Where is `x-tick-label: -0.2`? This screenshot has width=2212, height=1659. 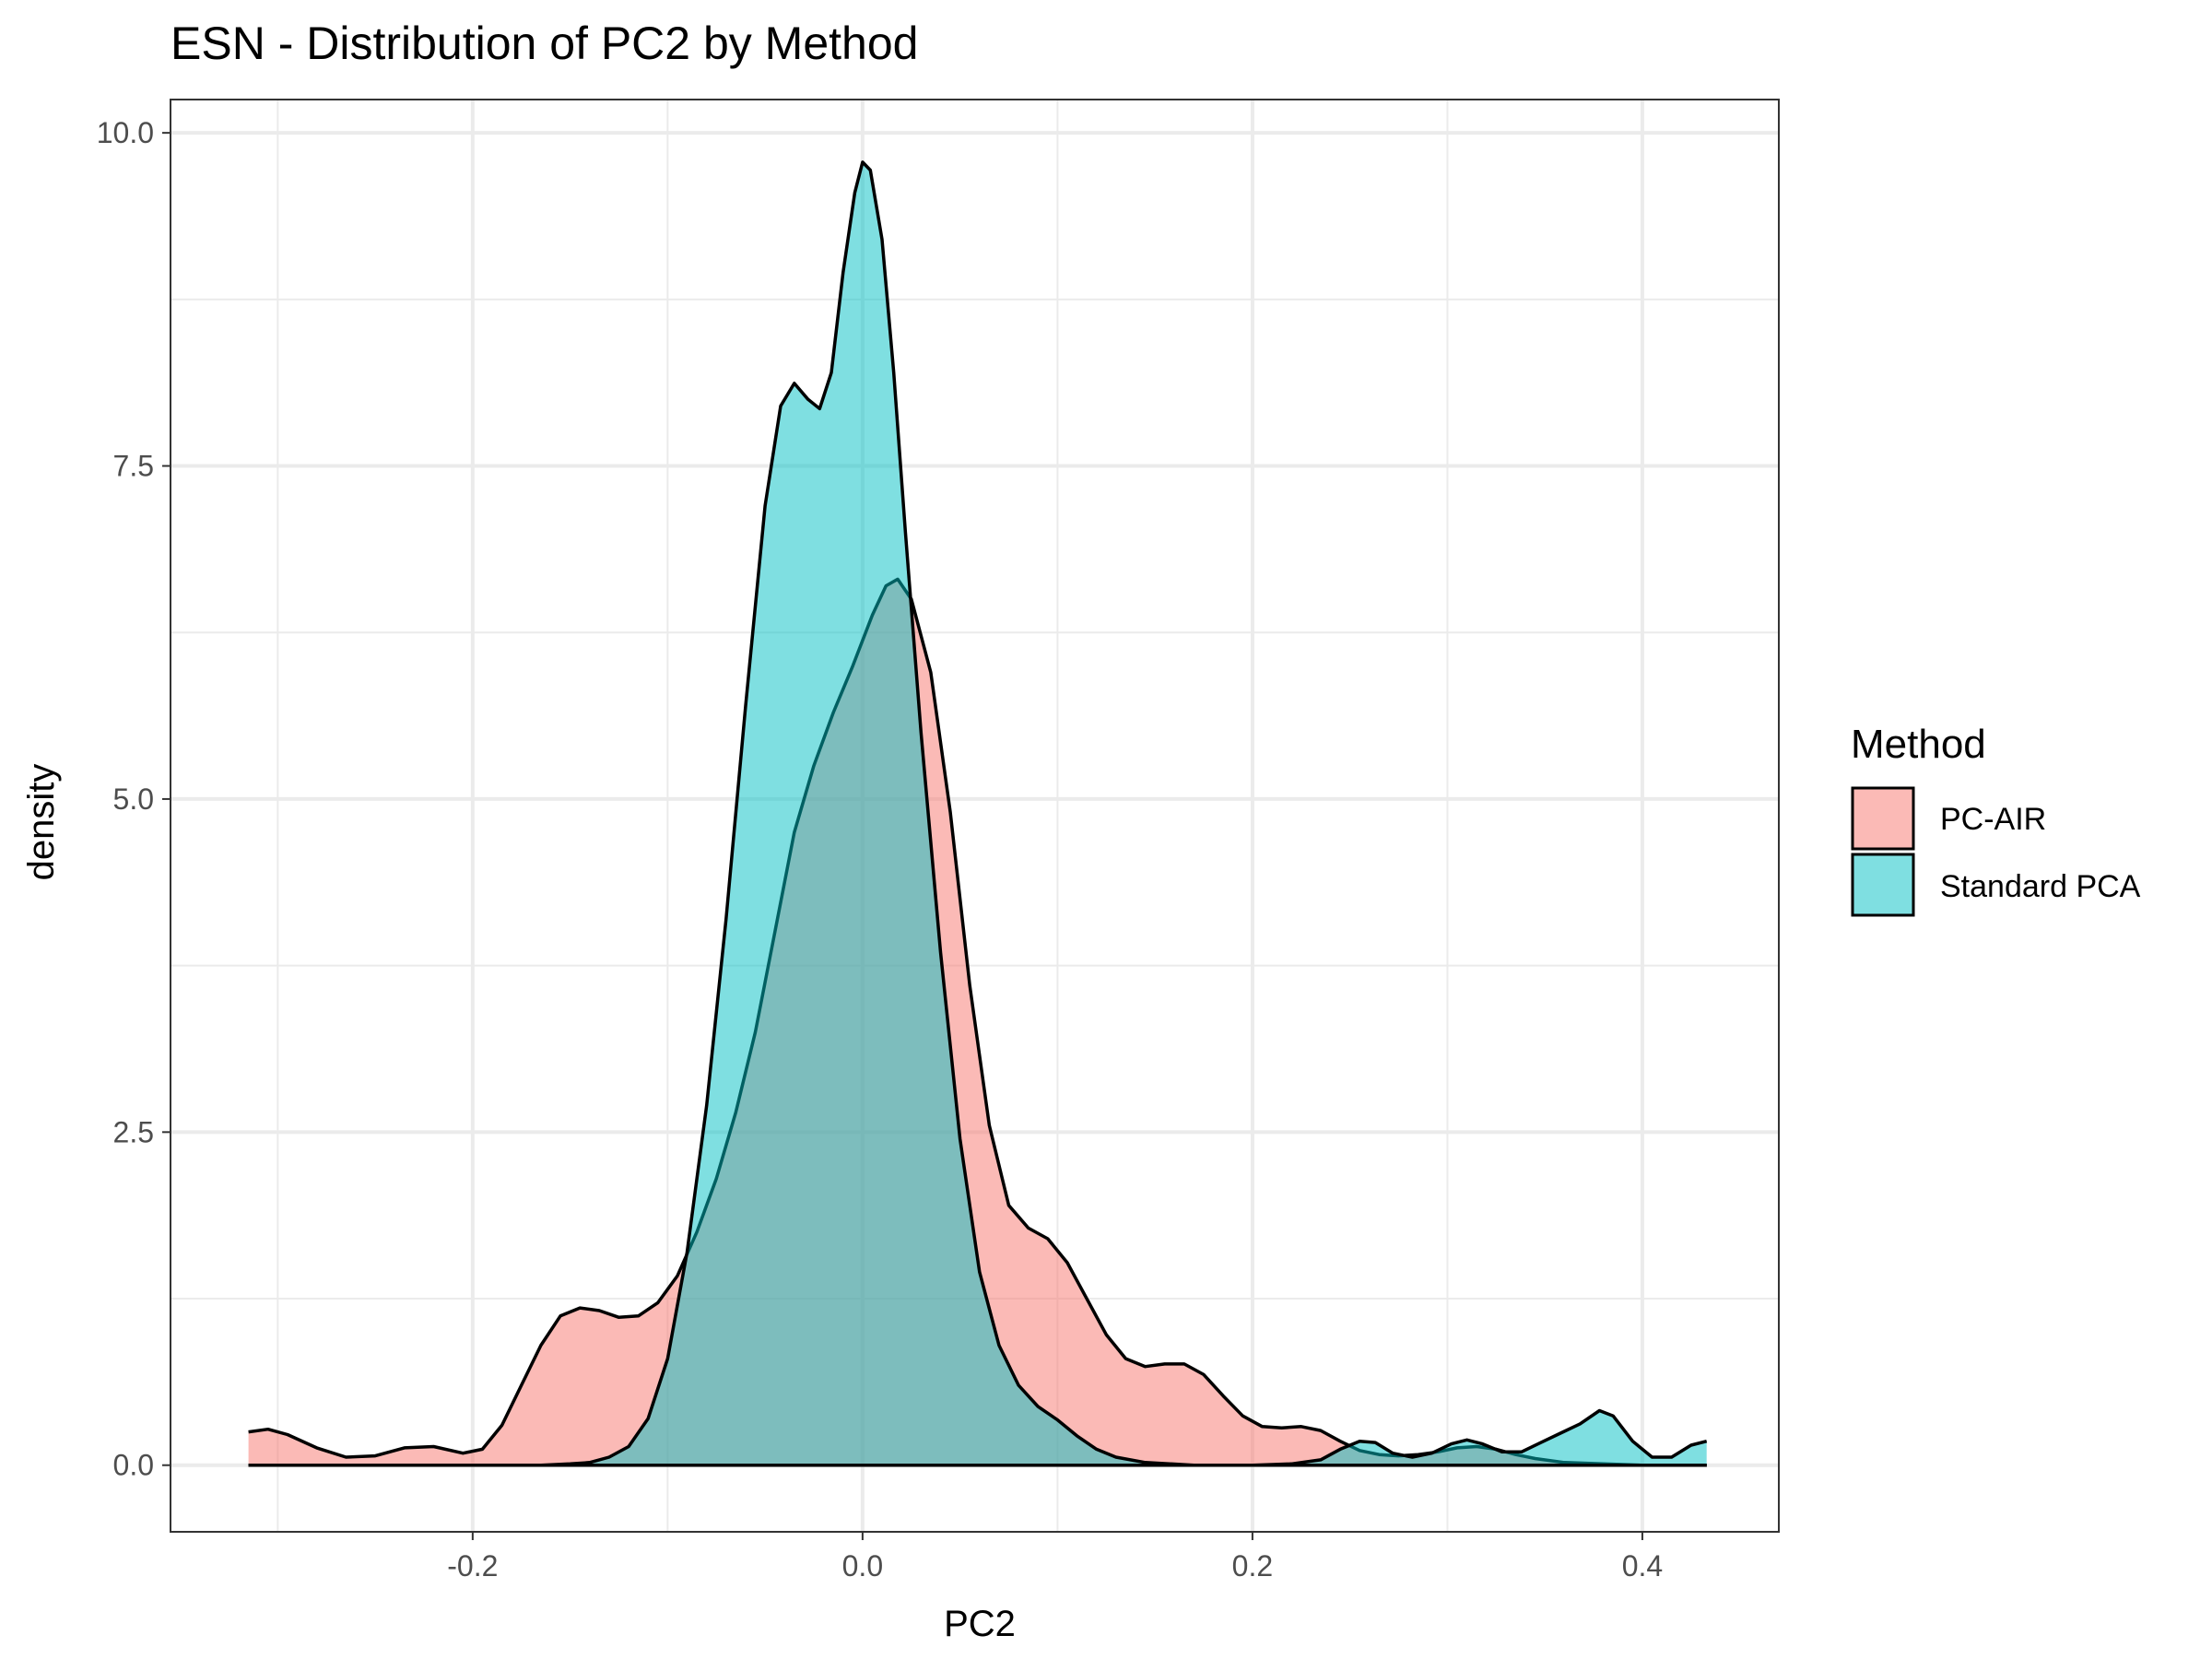
x-tick-label: -0.2 is located at coordinates (472, 1566).